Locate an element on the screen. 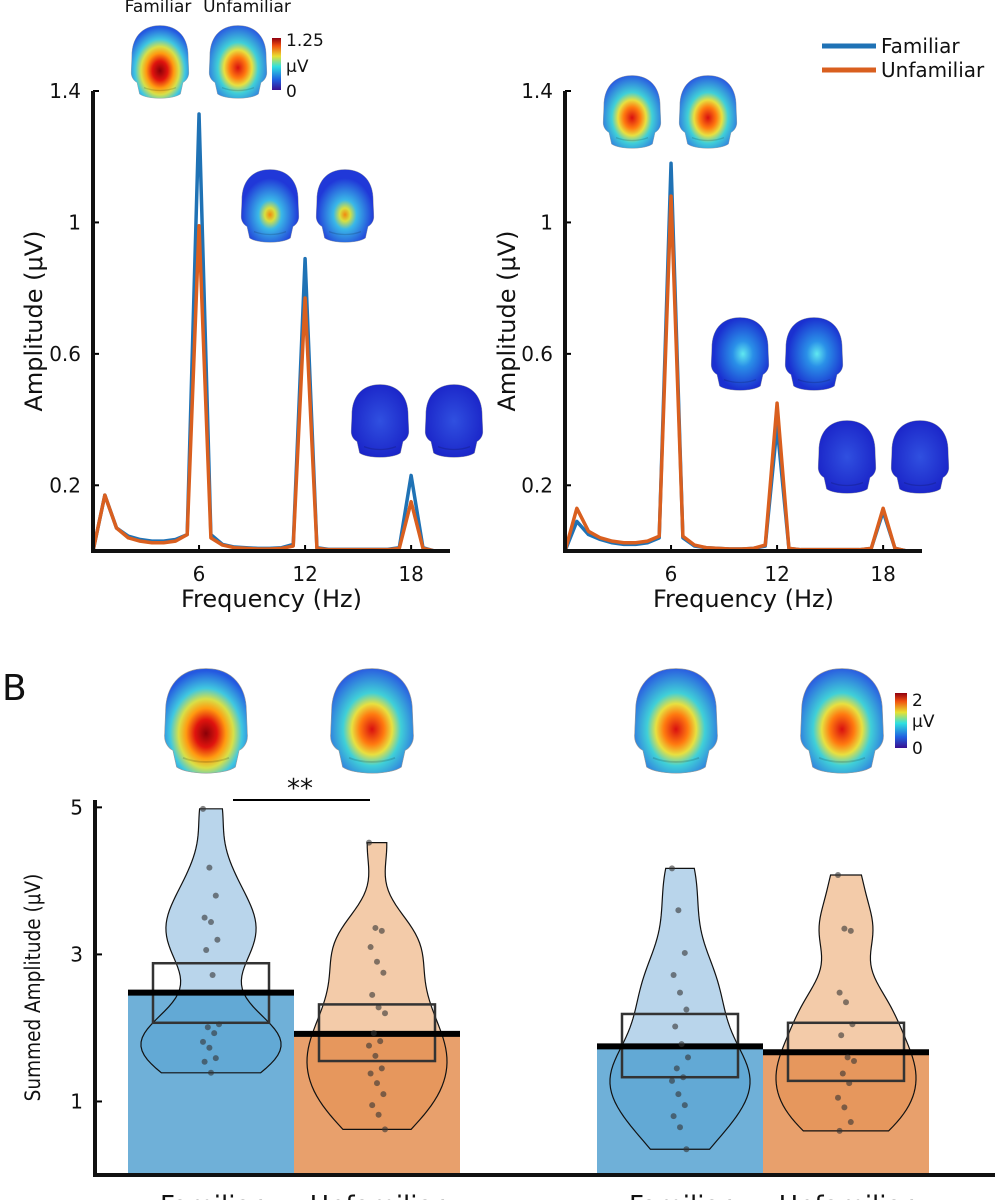 Image resolution: width=1000 pixels, height=1200 pixels. colorbar-label: 1.25 is located at coordinates (305, 41).